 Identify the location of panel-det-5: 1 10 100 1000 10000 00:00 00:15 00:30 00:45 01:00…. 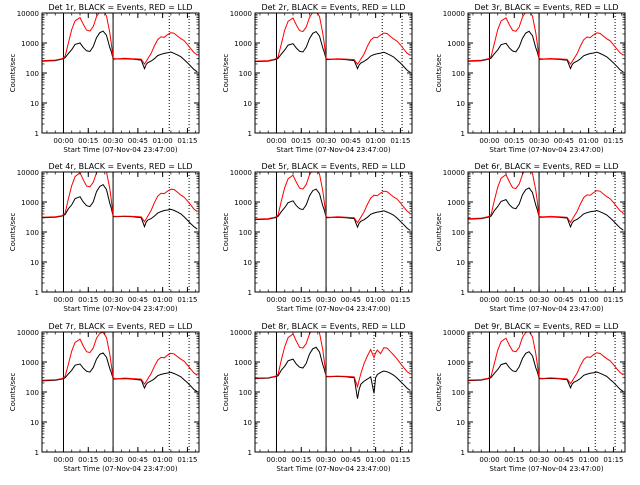
(317, 237).